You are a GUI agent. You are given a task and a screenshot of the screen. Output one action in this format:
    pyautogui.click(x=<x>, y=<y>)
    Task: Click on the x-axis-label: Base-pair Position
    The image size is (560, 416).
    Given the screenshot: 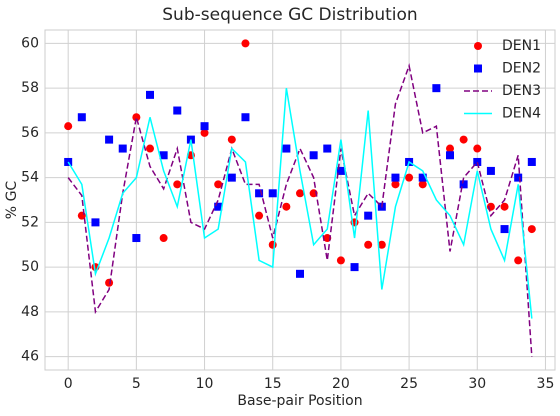 What is the action you would take?
    pyautogui.click(x=299, y=401)
    